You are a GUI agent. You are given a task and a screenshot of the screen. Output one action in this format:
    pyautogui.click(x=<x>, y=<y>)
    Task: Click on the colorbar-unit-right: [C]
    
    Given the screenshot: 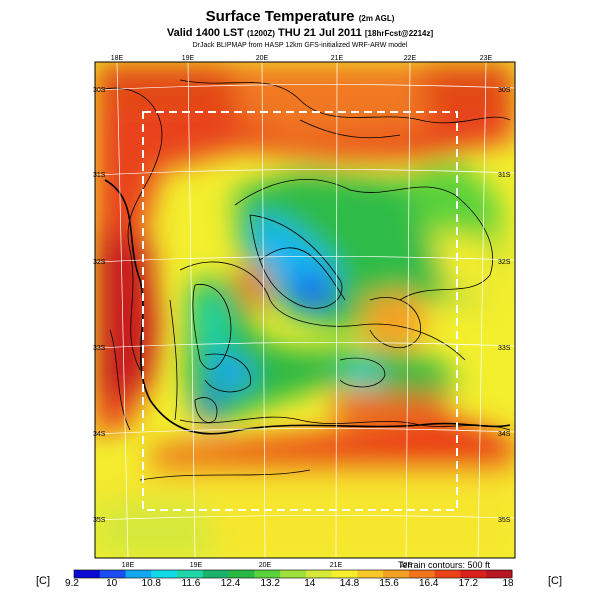 What is the action you would take?
    pyautogui.click(x=555, y=581)
    